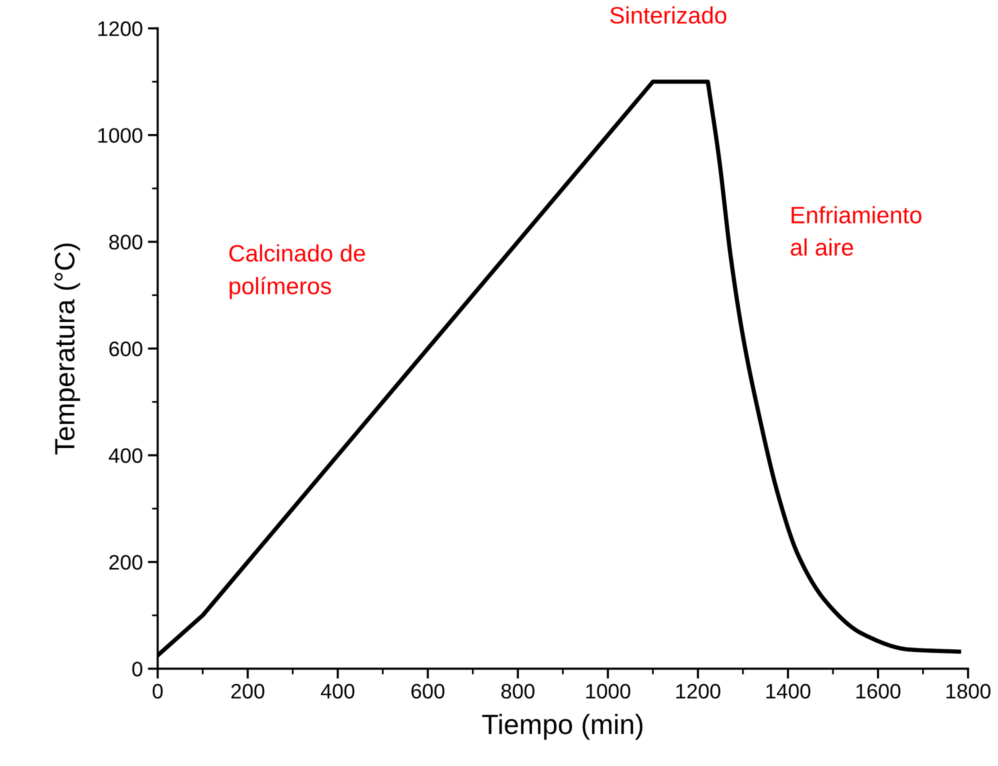 The image size is (998, 766). Describe the element at coordinates (668, 15) in the screenshot. I see `text: Sinterizado` at that location.